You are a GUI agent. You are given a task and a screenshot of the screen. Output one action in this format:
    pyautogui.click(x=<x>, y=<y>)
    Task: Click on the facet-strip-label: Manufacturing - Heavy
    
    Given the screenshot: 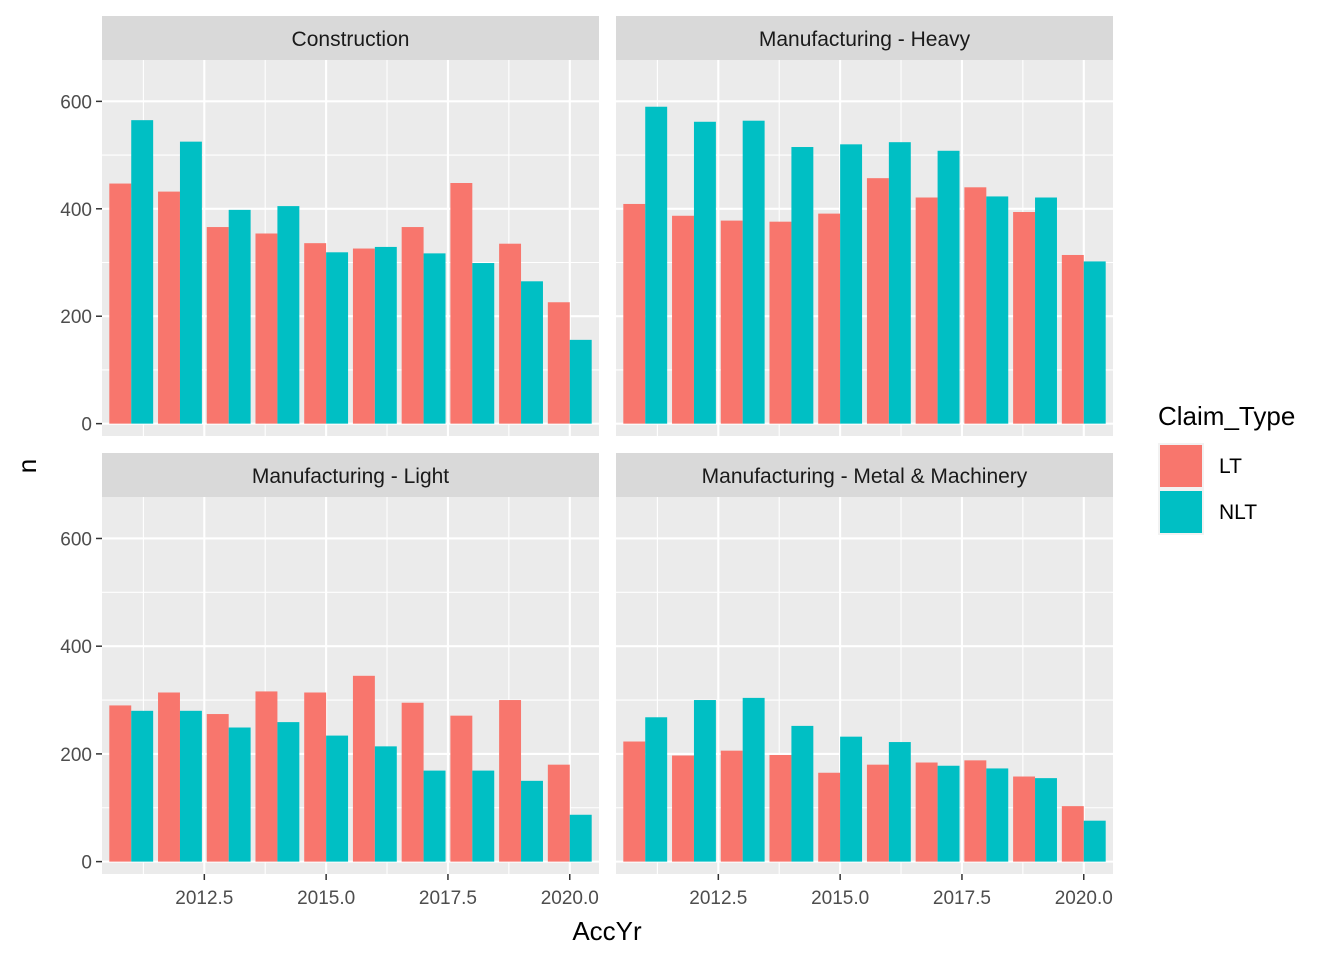 What is the action you would take?
    pyautogui.click(x=865, y=39)
    